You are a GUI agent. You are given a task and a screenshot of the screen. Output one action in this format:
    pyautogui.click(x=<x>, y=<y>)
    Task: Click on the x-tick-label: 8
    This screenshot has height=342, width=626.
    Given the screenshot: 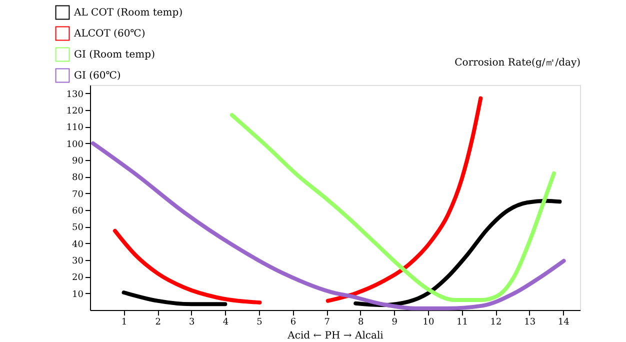 What is the action you would take?
    pyautogui.click(x=361, y=323)
    